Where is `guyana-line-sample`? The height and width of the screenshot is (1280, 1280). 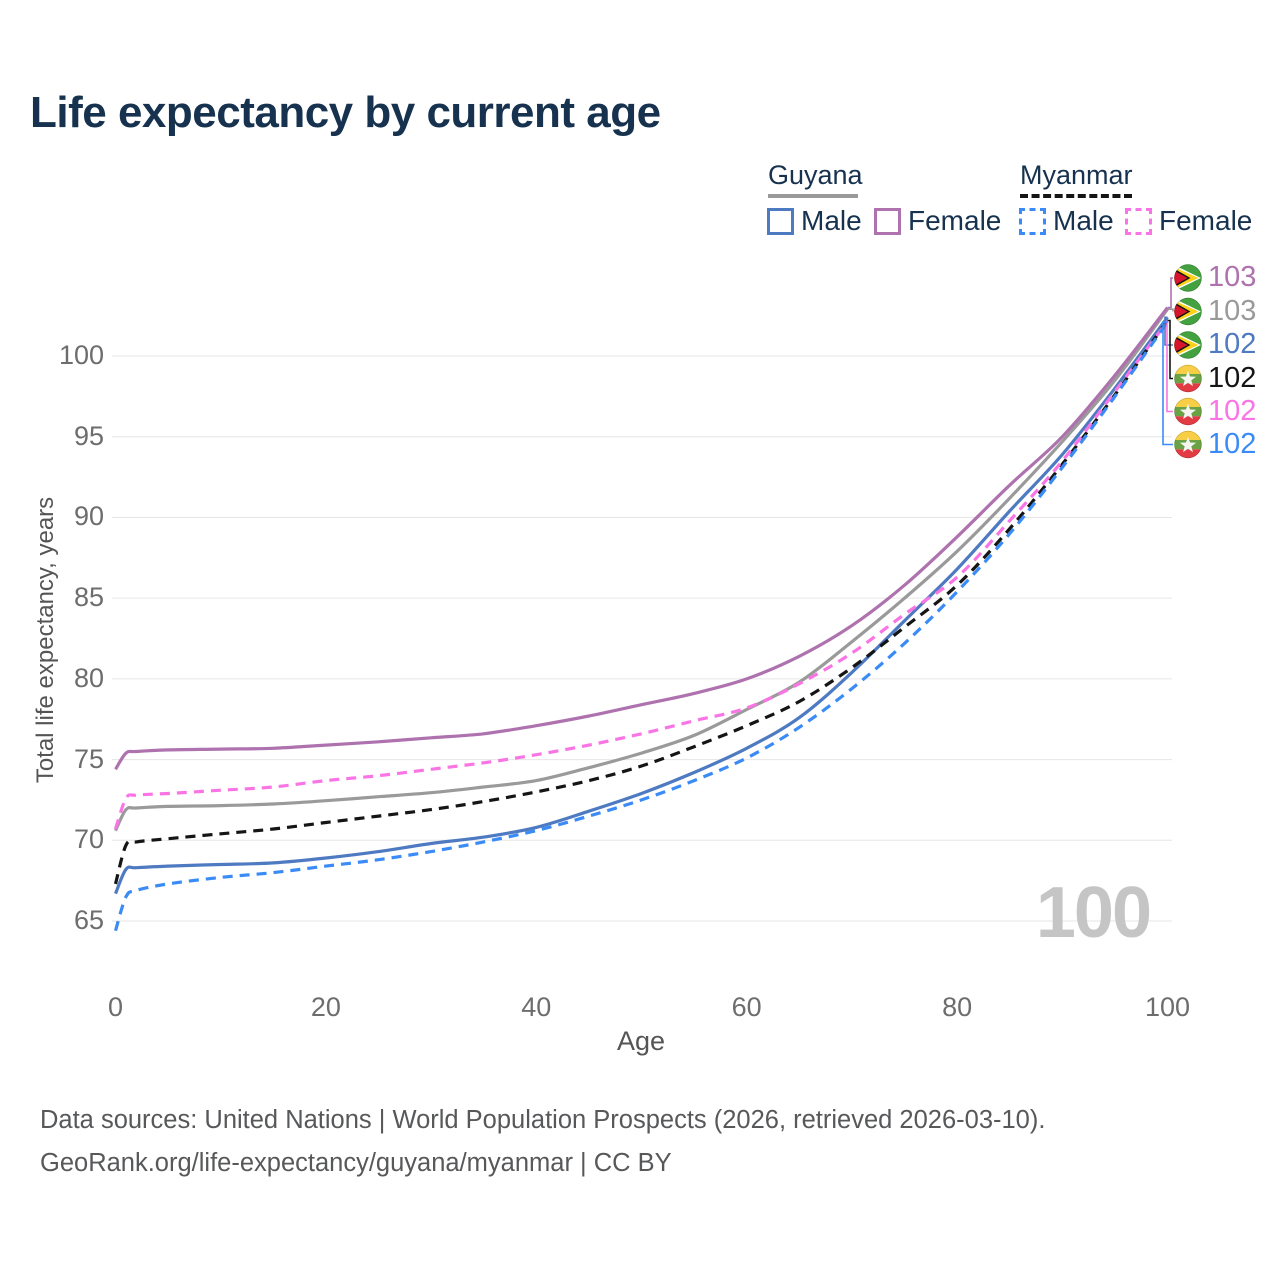 guyana-line-sample is located at coordinates (813, 196).